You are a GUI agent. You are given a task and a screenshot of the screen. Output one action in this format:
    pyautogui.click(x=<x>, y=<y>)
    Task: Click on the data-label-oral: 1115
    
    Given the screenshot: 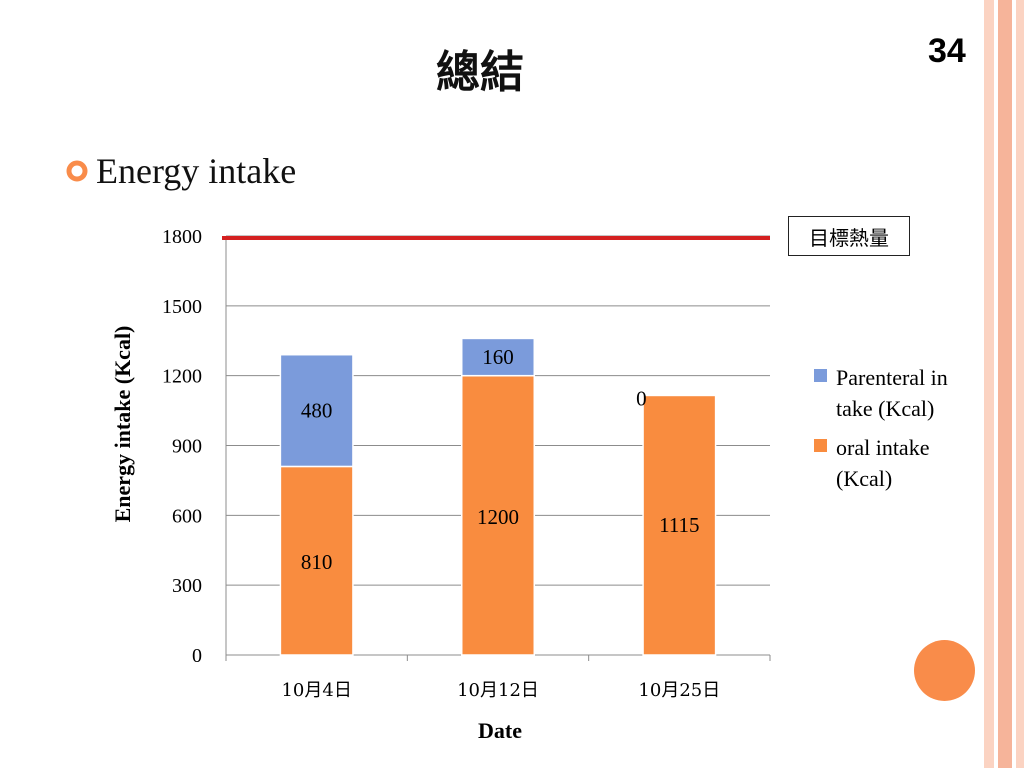 What is the action you would take?
    pyautogui.click(x=679, y=525)
    